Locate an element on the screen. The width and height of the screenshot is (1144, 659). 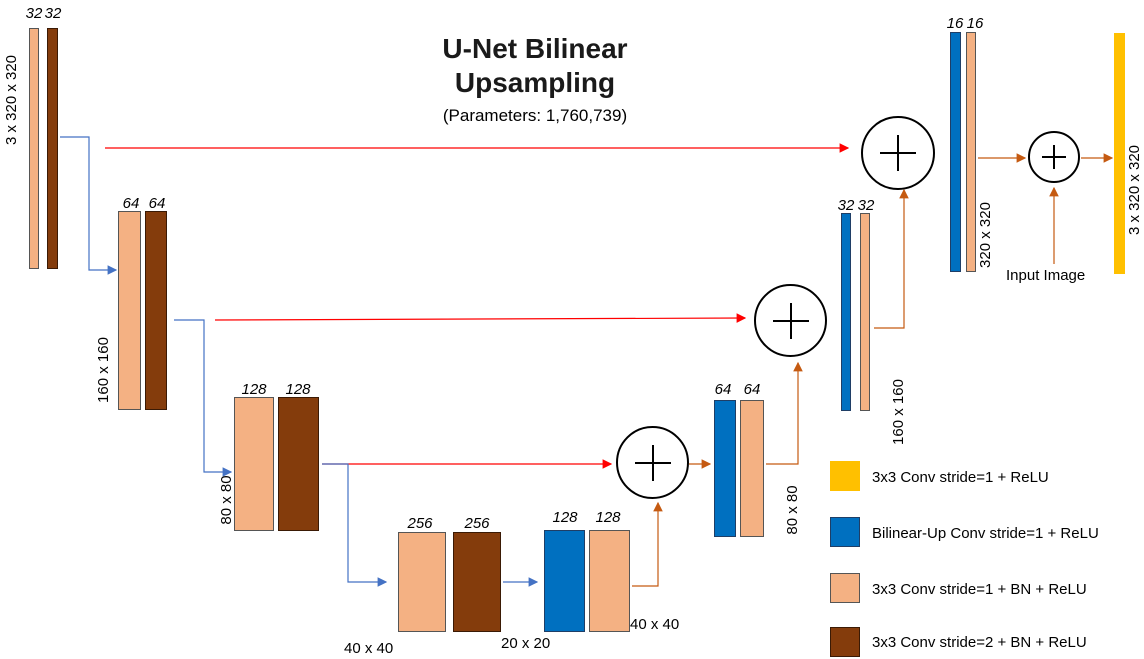
sum-node-level2 is located at coordinates (790, 320).